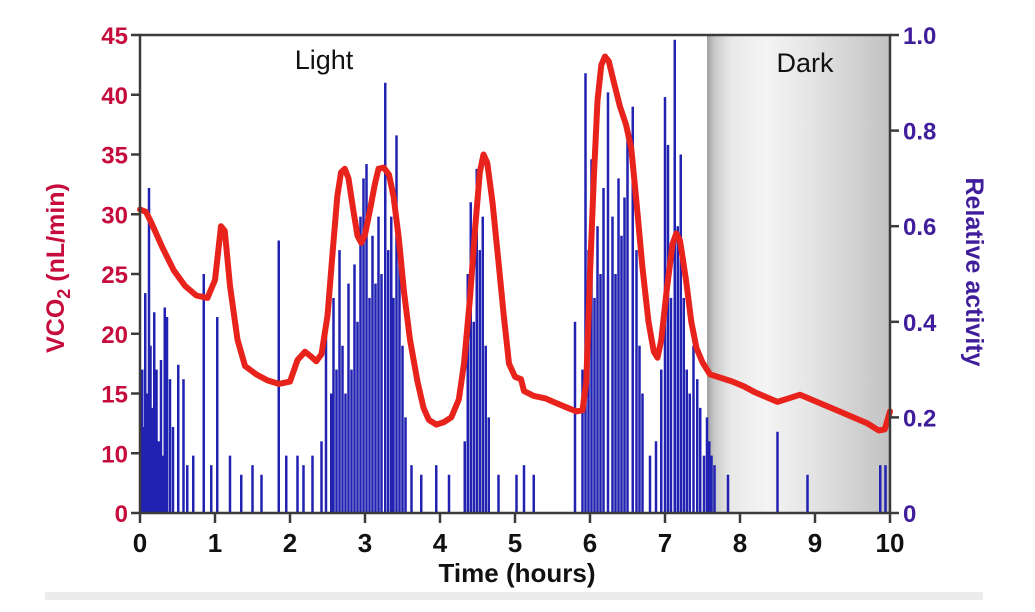  I want to click on right-tick-label: 0.8, so click(919, 132).